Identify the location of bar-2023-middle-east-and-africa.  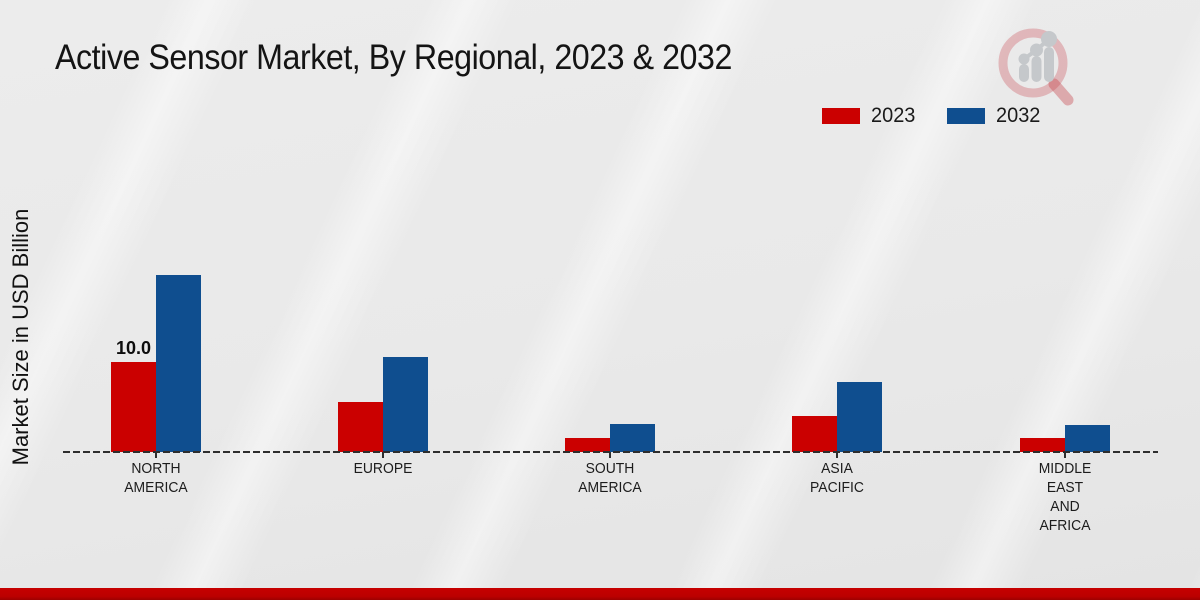
(1042, 445).